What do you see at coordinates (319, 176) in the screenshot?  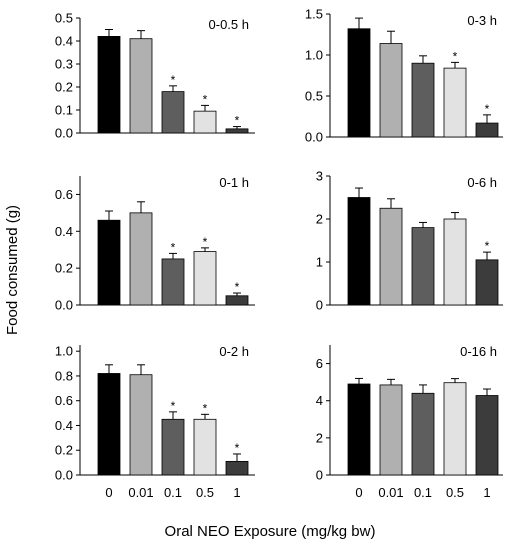 I see `y-tick-label: 3` at bounding box center [319, 176].